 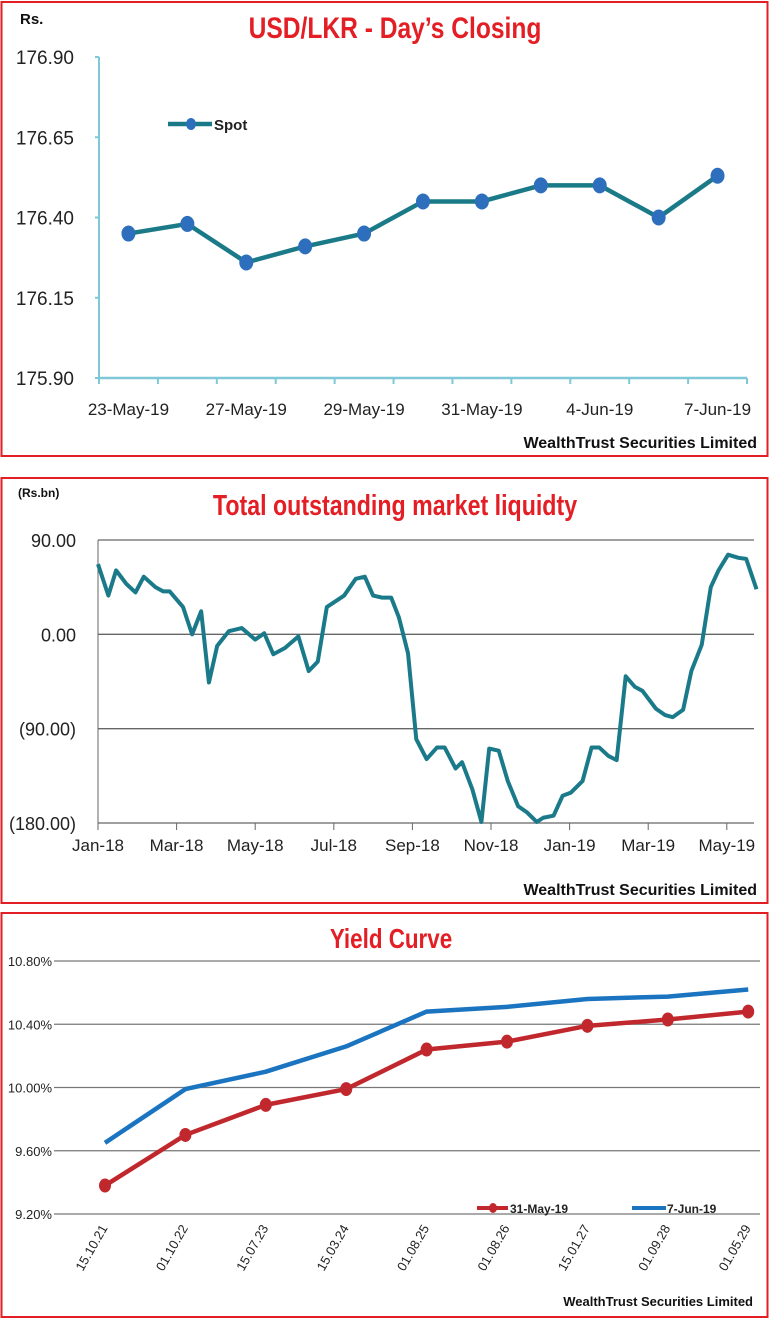 I want to click on x-tick-label: 27-May-19, so click(x=246, y=409).